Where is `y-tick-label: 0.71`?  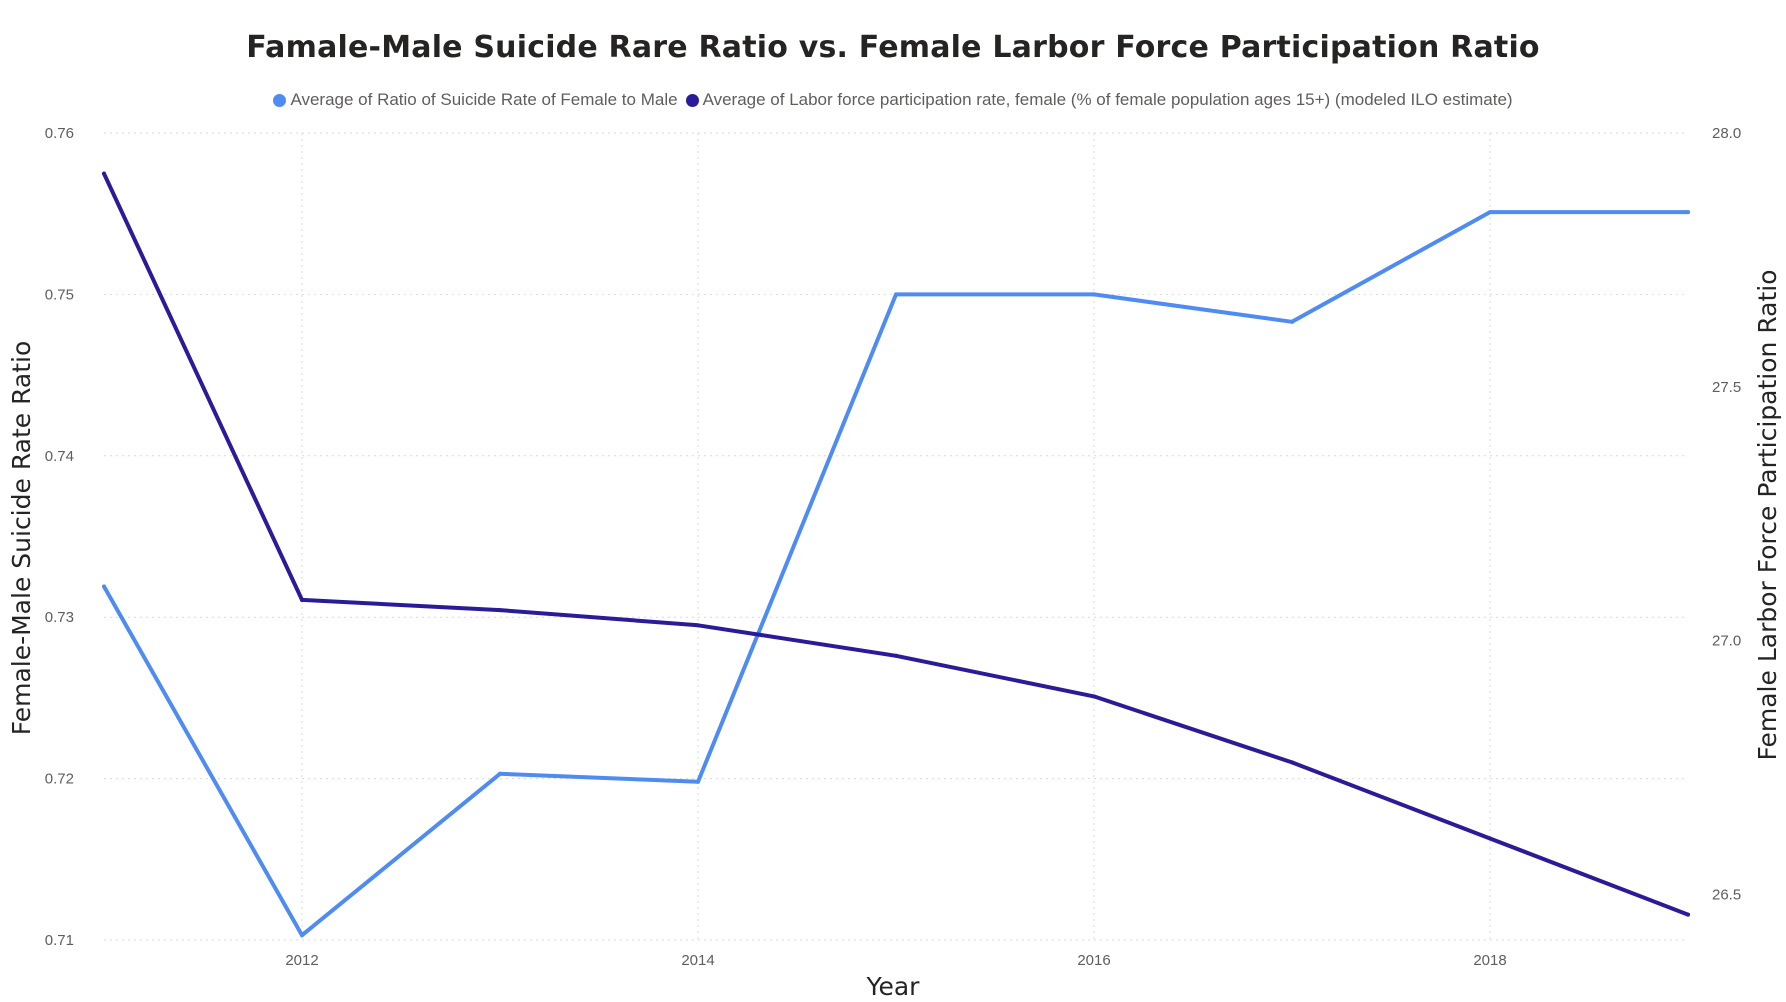
y-tick-label: 0.71 is located at coordinates (59, 940).